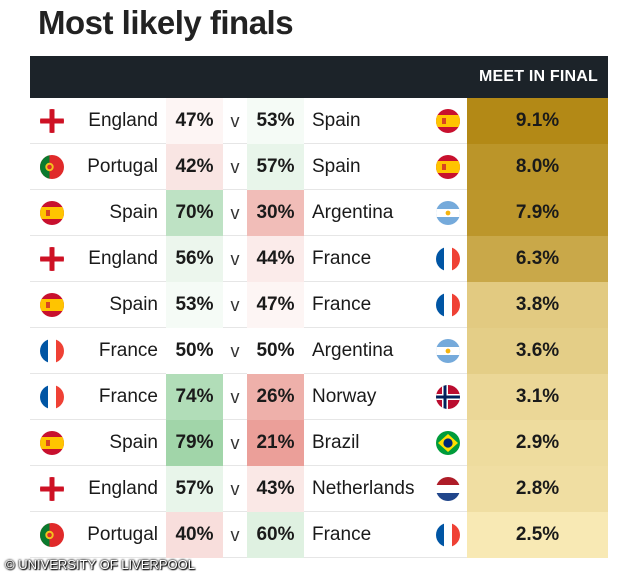  I want to click on table-row: England 57% v 43% Netherlands 2.8%, so click(319, 489).